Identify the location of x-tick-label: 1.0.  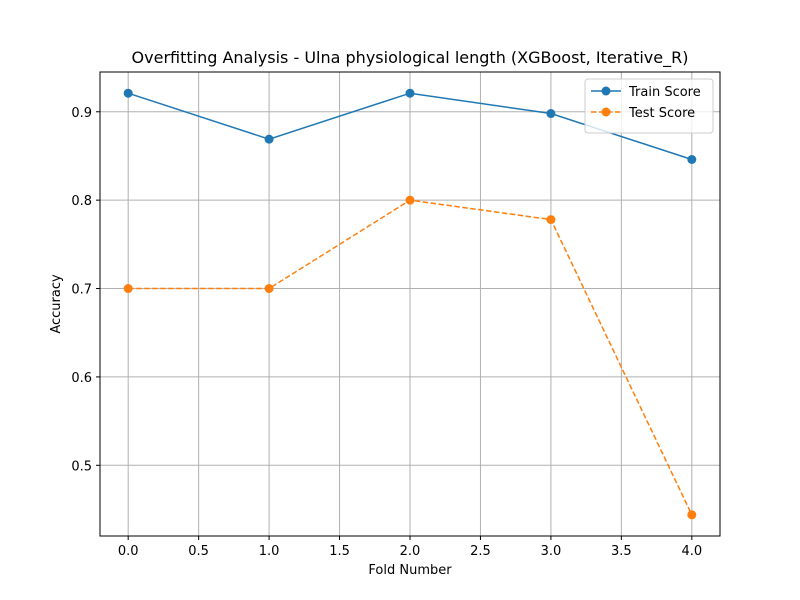
(269, 551).